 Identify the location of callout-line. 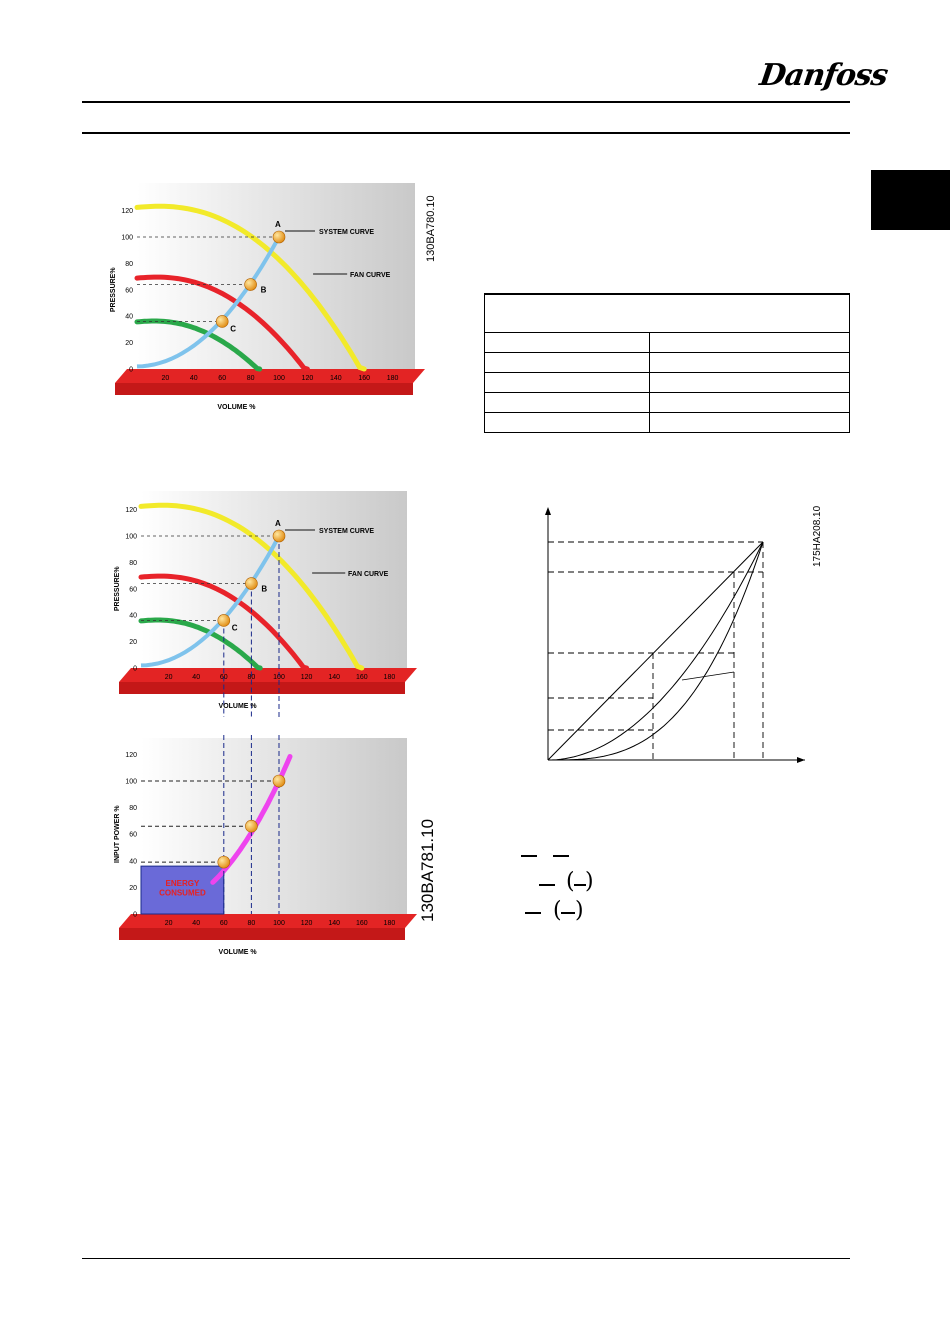
(708, 676).